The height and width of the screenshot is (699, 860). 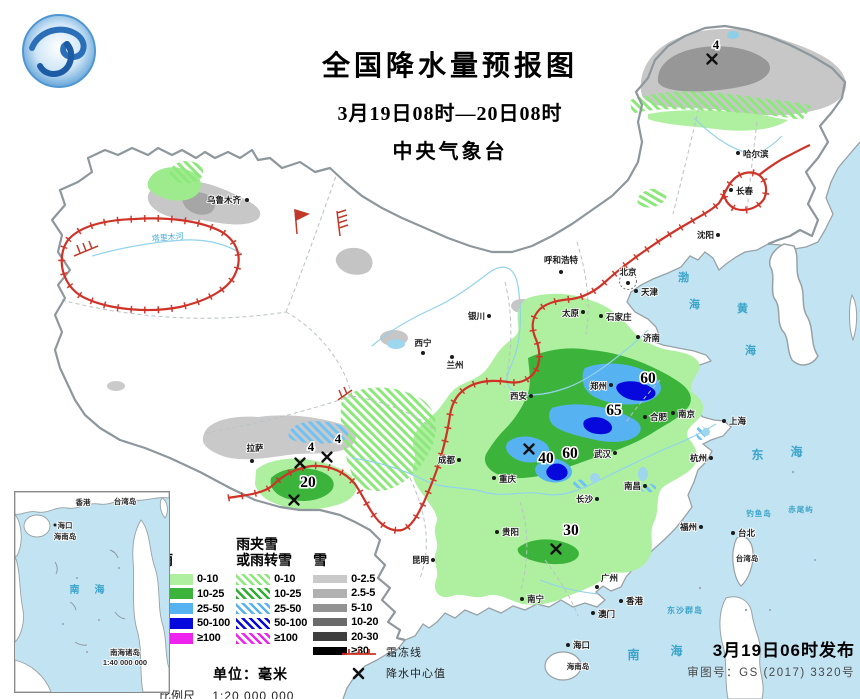 I want to click on svg-text: 东, so click(x=757, y=454).